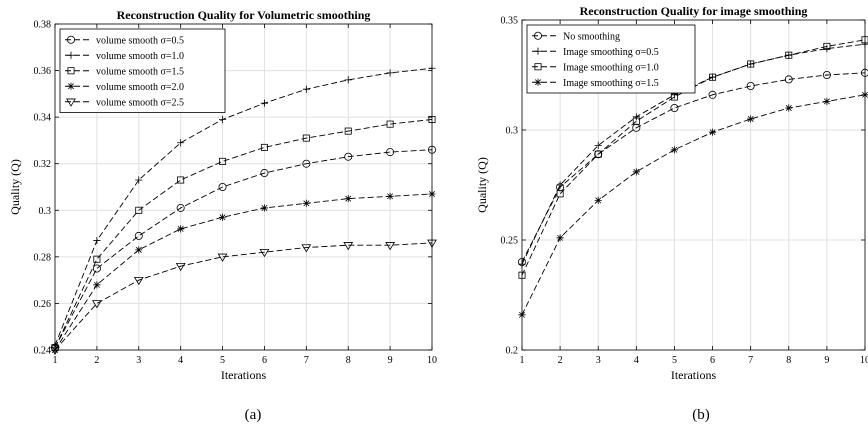  I want to click on y-tick-label: 0.36, so click(43, 71).